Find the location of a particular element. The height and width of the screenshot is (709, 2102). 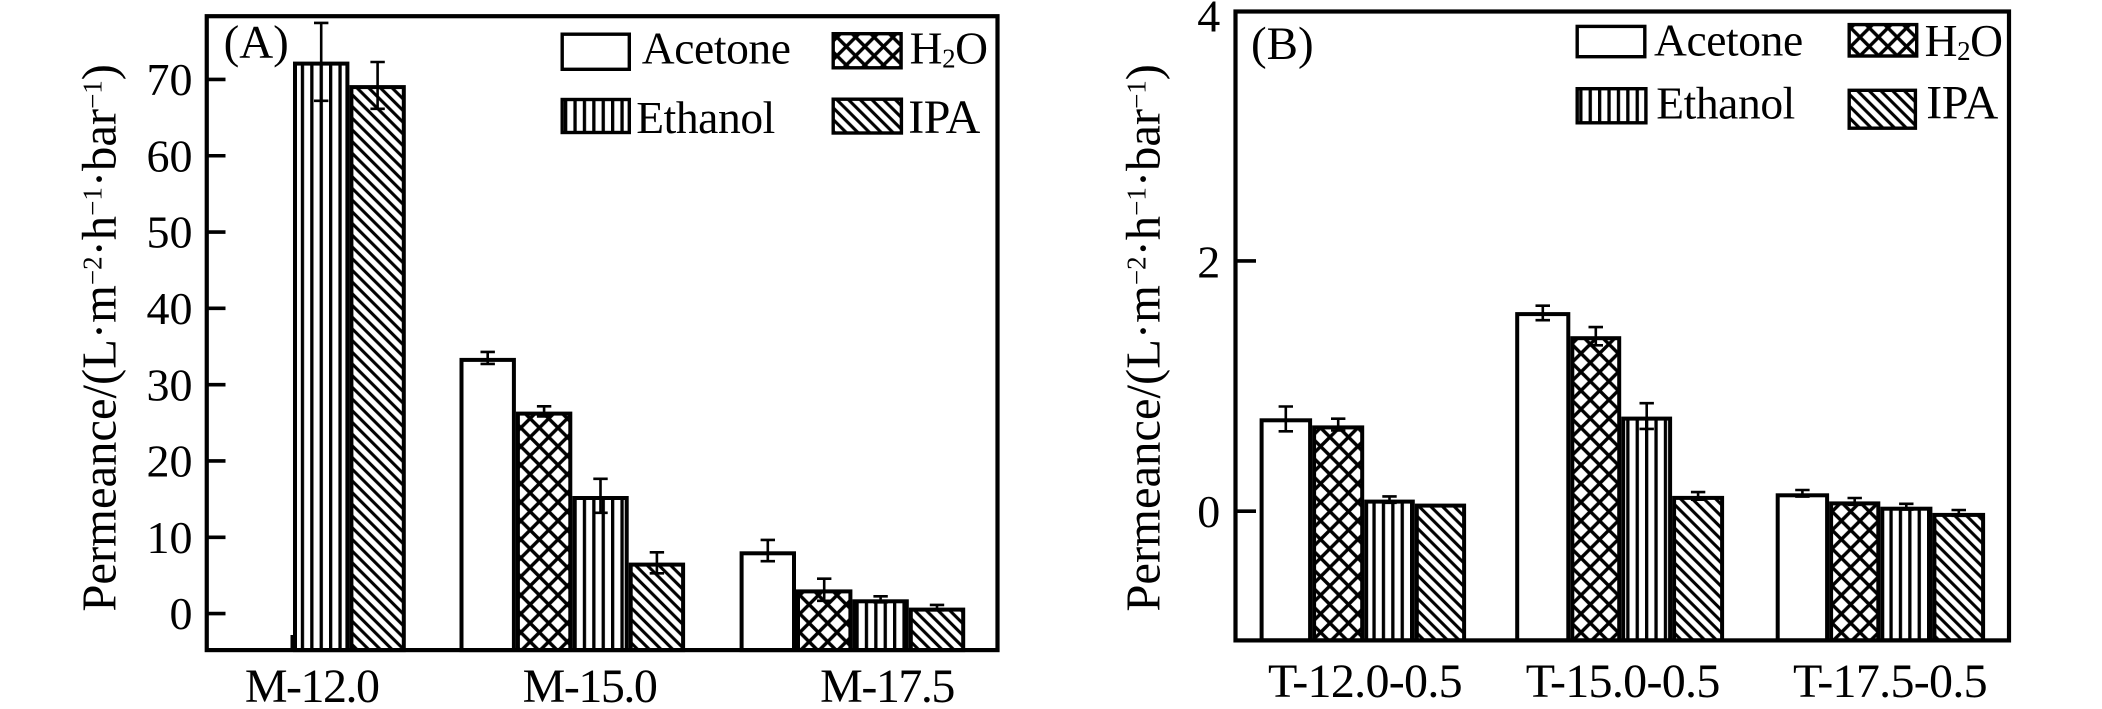

svg-text: M-15.0 is located at coordinates (590, 684).